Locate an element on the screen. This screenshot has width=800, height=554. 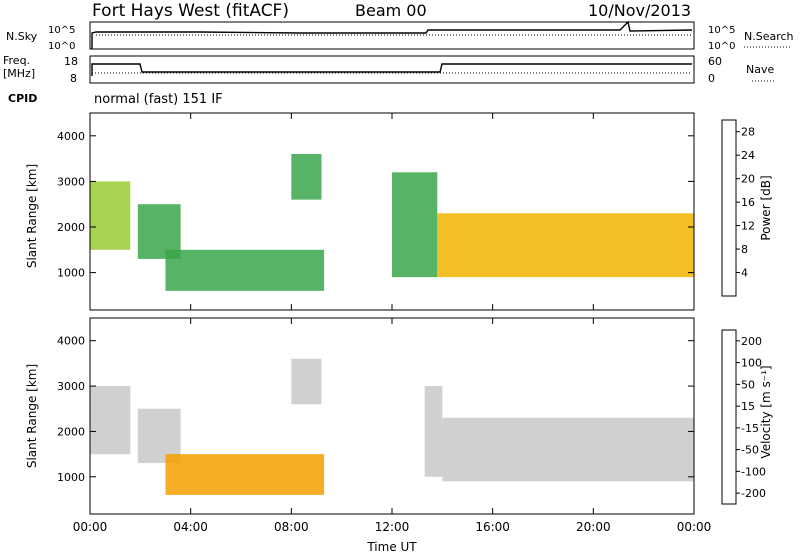
colorbar-tick-label: 20 is located at coordinates (748, 179).